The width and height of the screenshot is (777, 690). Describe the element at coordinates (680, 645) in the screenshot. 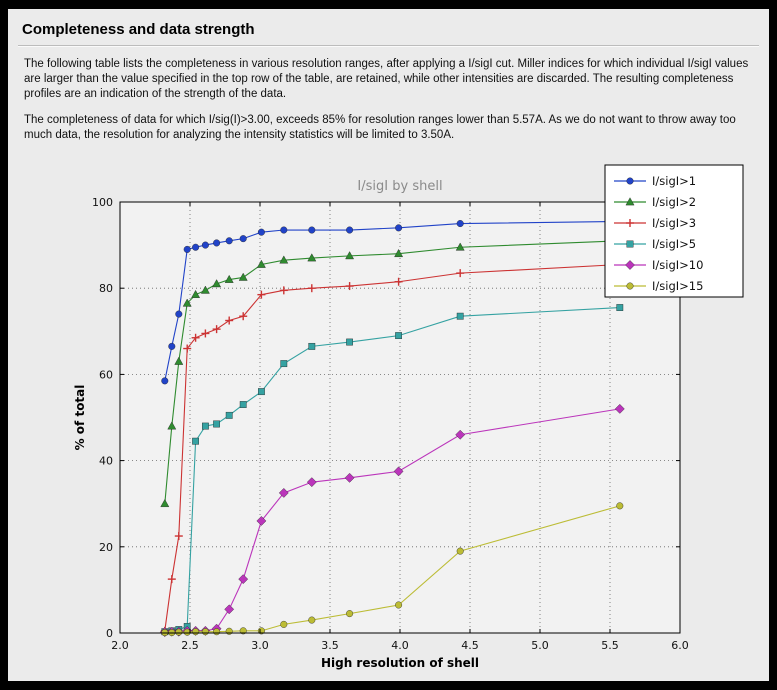

I see `x-tick-label: 6.0` at that location.